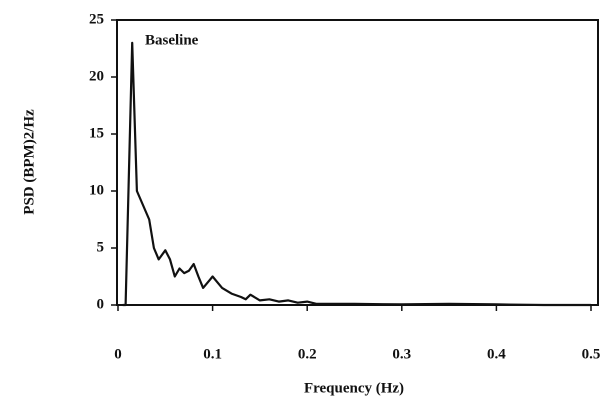 The image size is (614, 404). Describe the element at coordinates (118, 354) in the screenshot. I see `x-tick-label: 0` at that location.